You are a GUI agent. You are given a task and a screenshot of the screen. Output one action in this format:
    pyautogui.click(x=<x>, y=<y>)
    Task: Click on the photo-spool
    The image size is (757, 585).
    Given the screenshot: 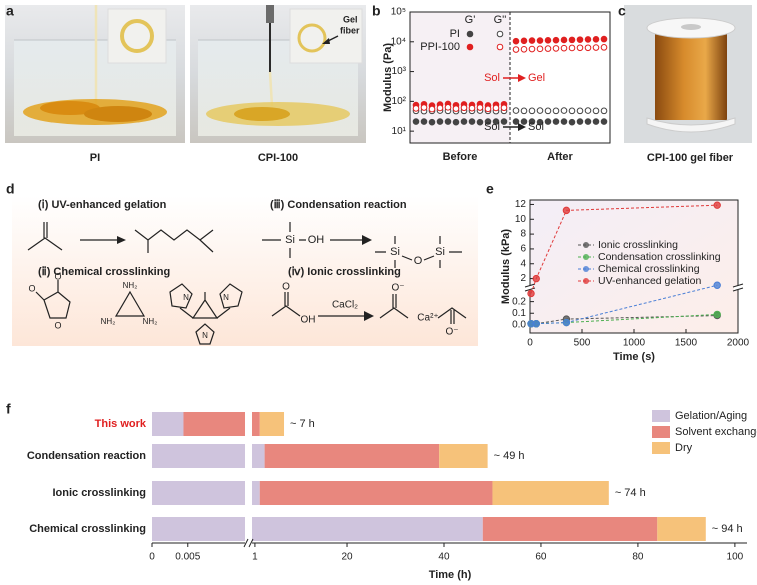 What is the action you would take?
    pyautogui.click(x=688, y=74)
    